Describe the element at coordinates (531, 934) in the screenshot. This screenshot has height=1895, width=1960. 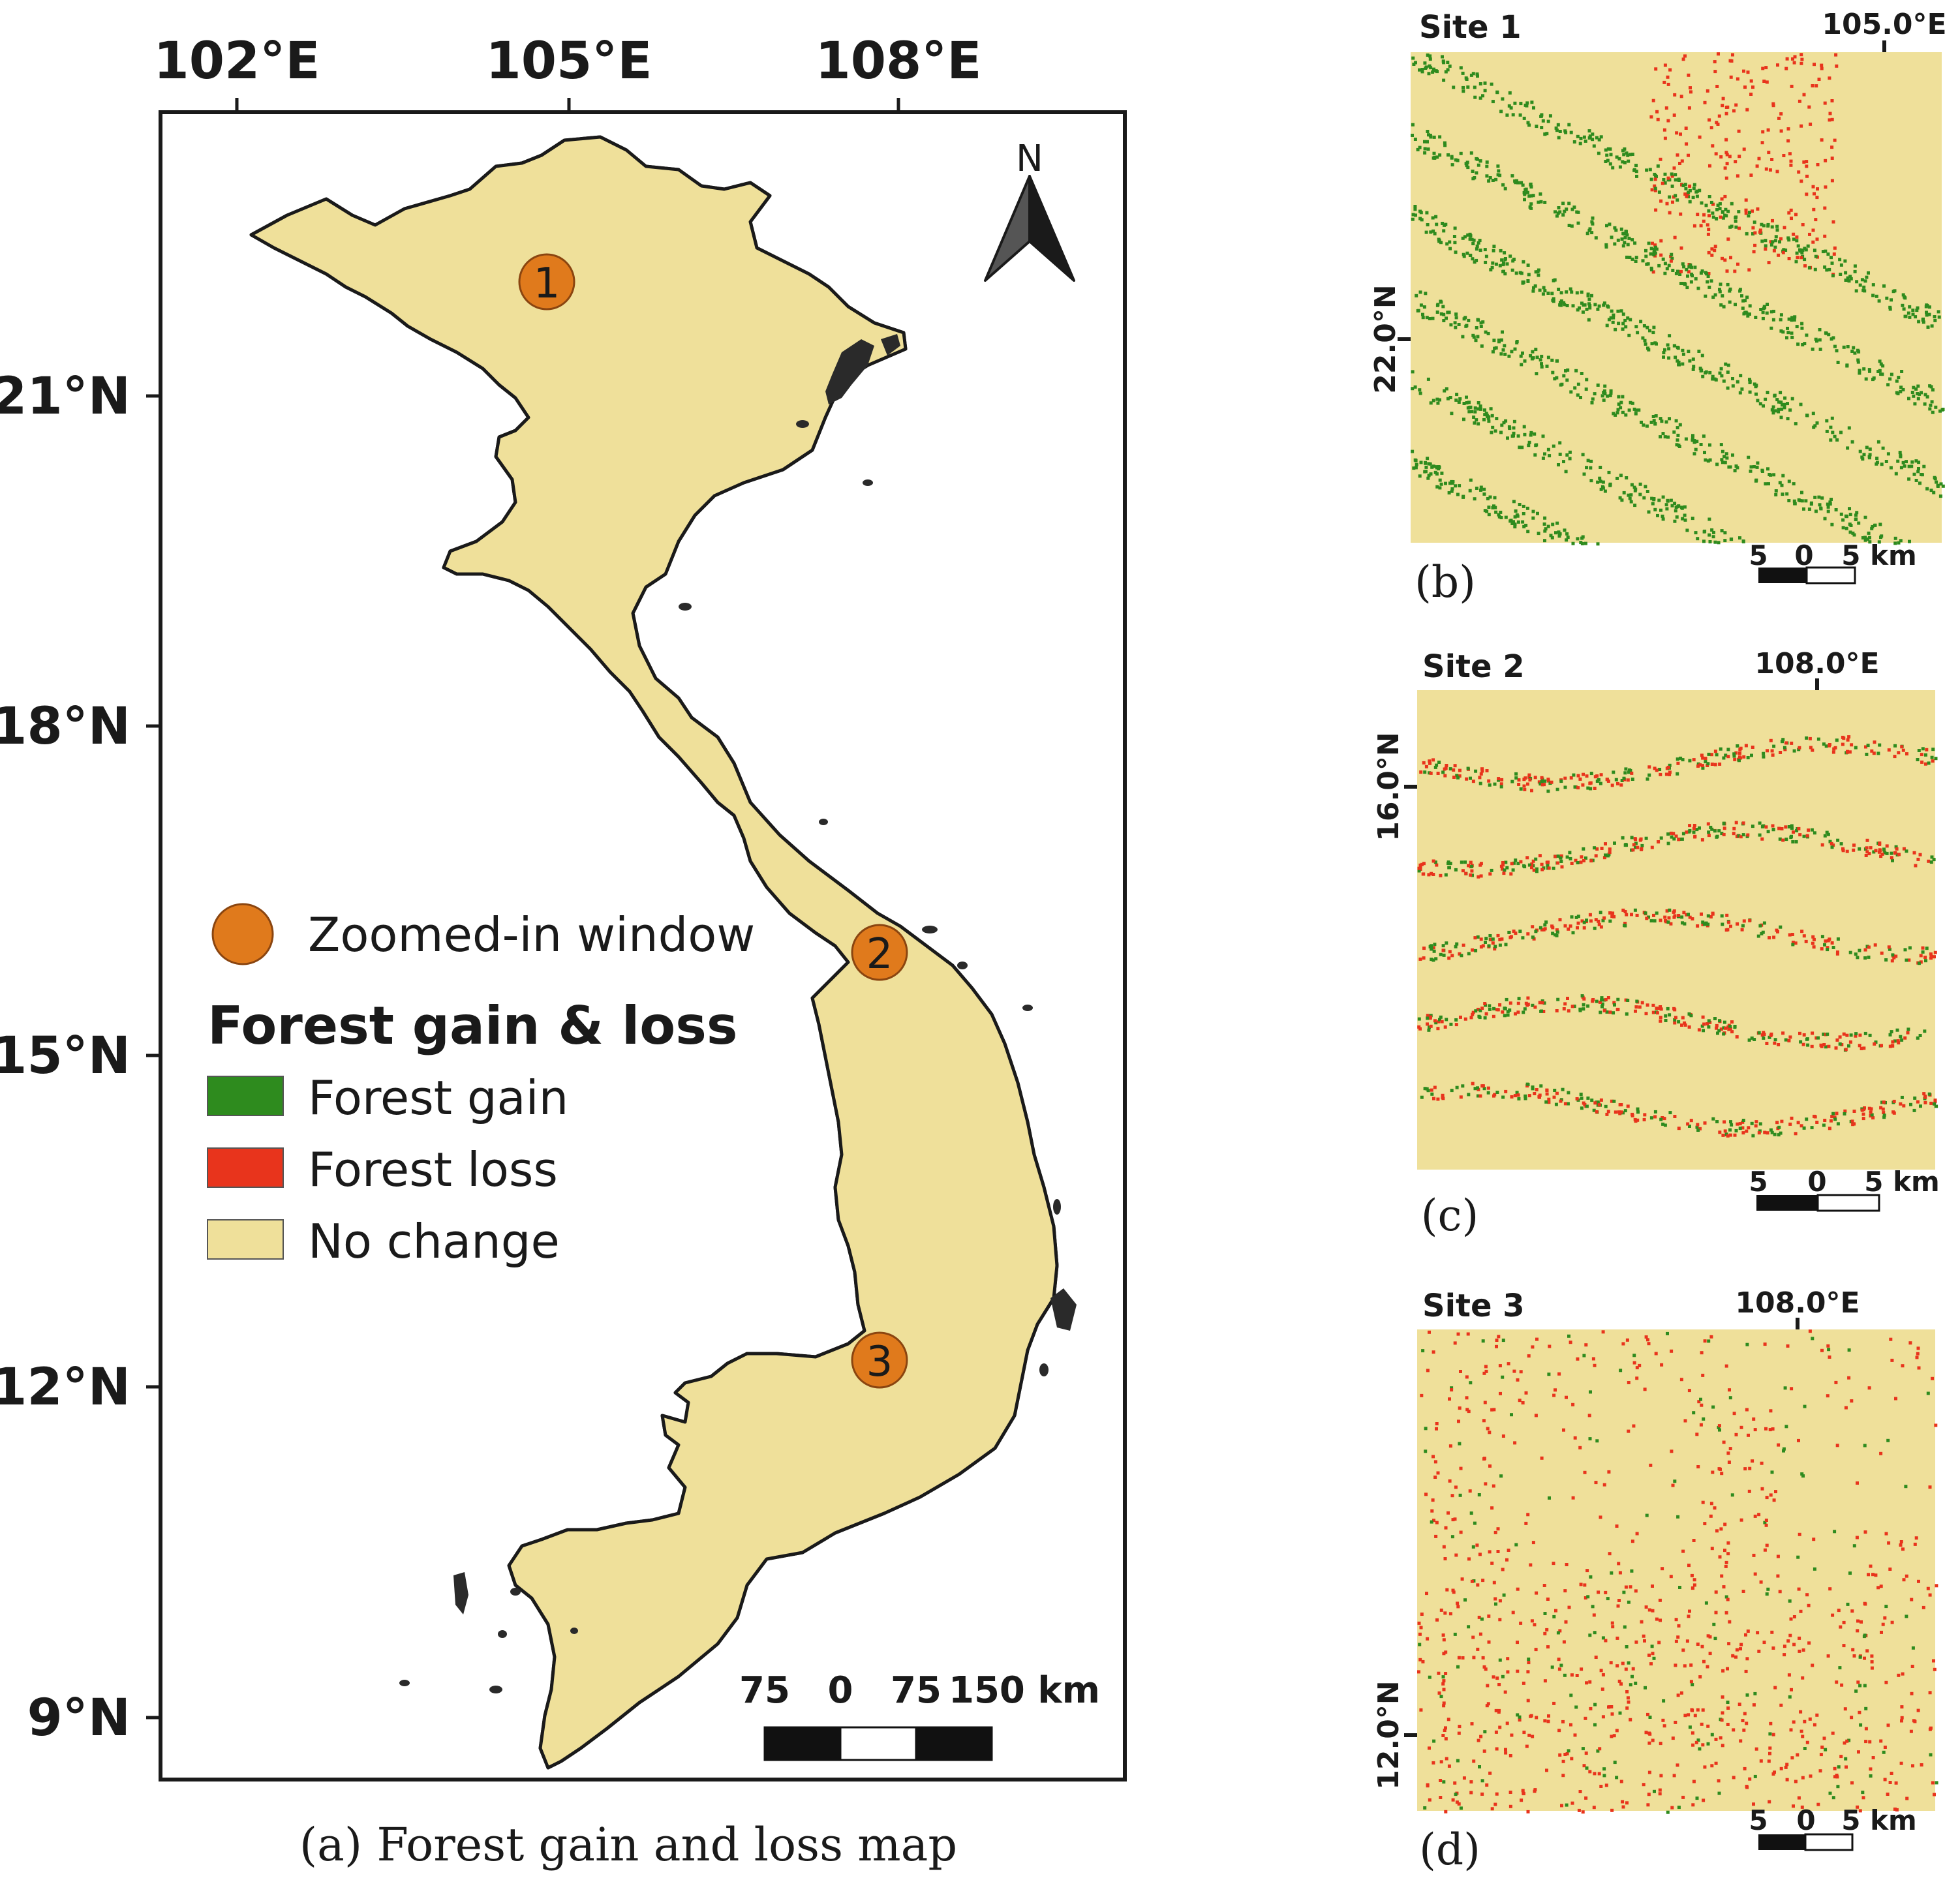
I see `marker-legend-label: Zoomed-in window` at that location.